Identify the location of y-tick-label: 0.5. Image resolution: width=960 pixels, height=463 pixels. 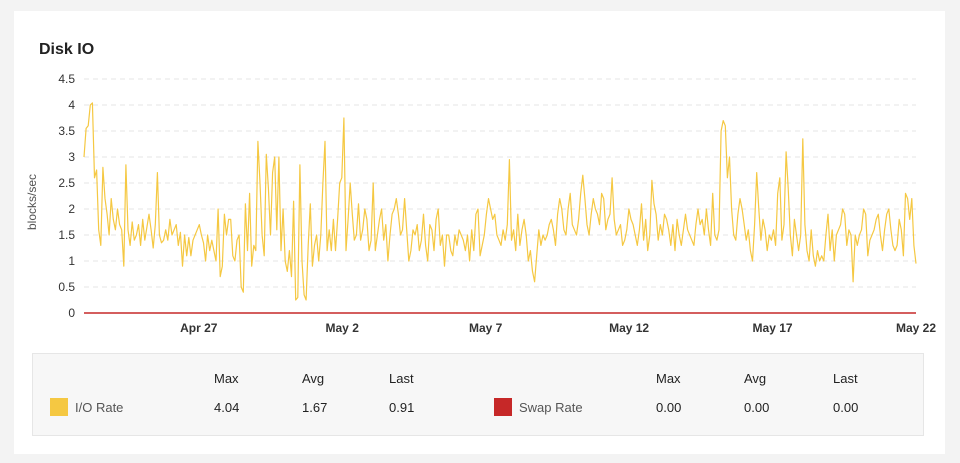
(66, 287).